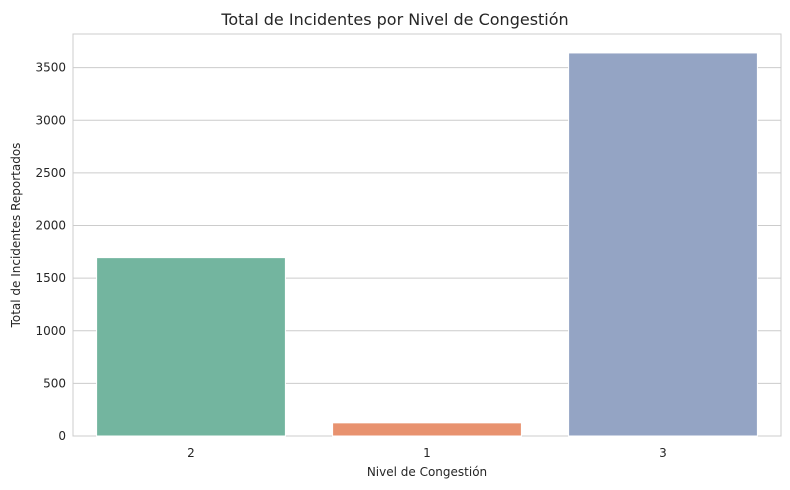 The width and height of the screenshot is (790, 490). What do you see at coordinates (50, 120) in the screenshot?
I see `y-tick-label: 3000` at bounding box center [50, 120].